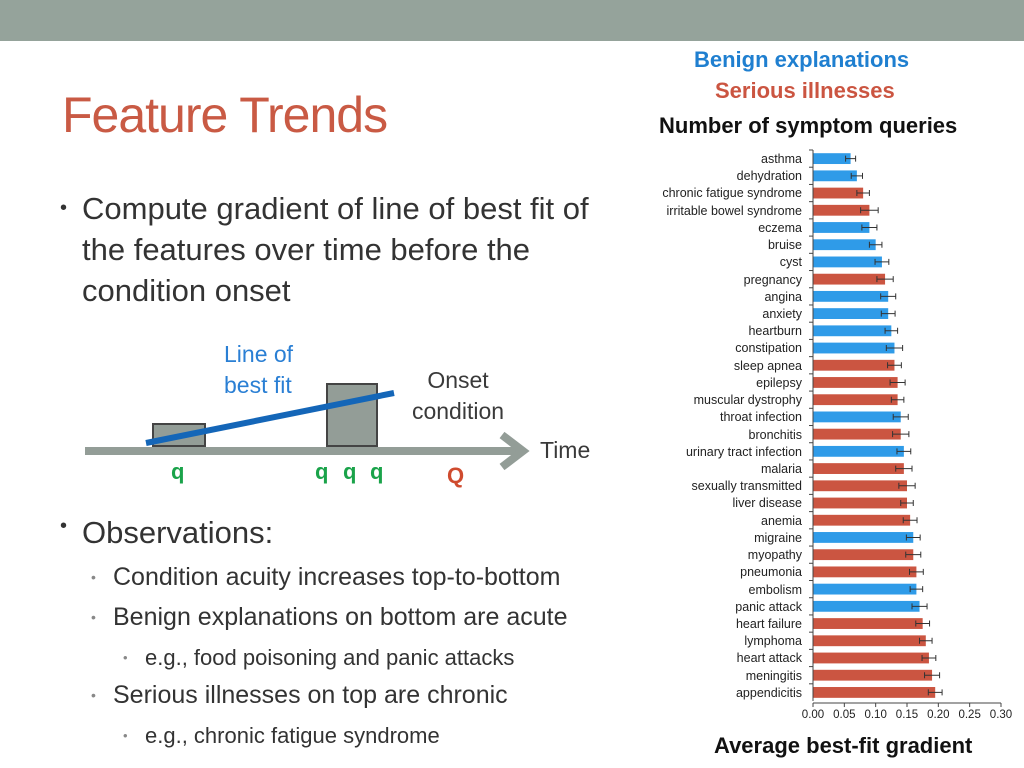 This screenshot has height=768, width=1024. Describe the element at coordinates (781, 520) in the screenshot. I see `category-label: anemia` at that location.